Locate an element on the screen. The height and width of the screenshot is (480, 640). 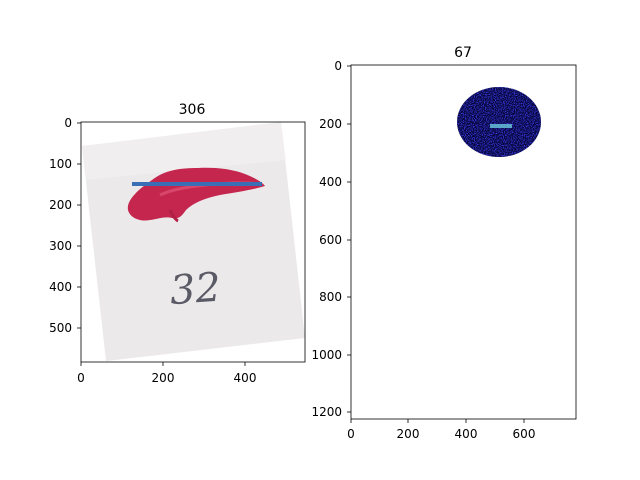
y-tick-label: 1000 is located at coordinates (326, 355).